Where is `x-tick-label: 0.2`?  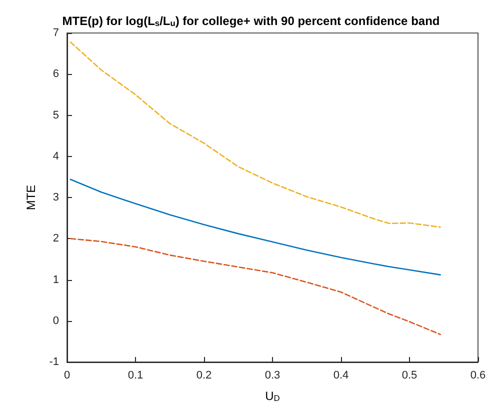
x-tick-label: 0.2 is located at coordinates (204, 376).